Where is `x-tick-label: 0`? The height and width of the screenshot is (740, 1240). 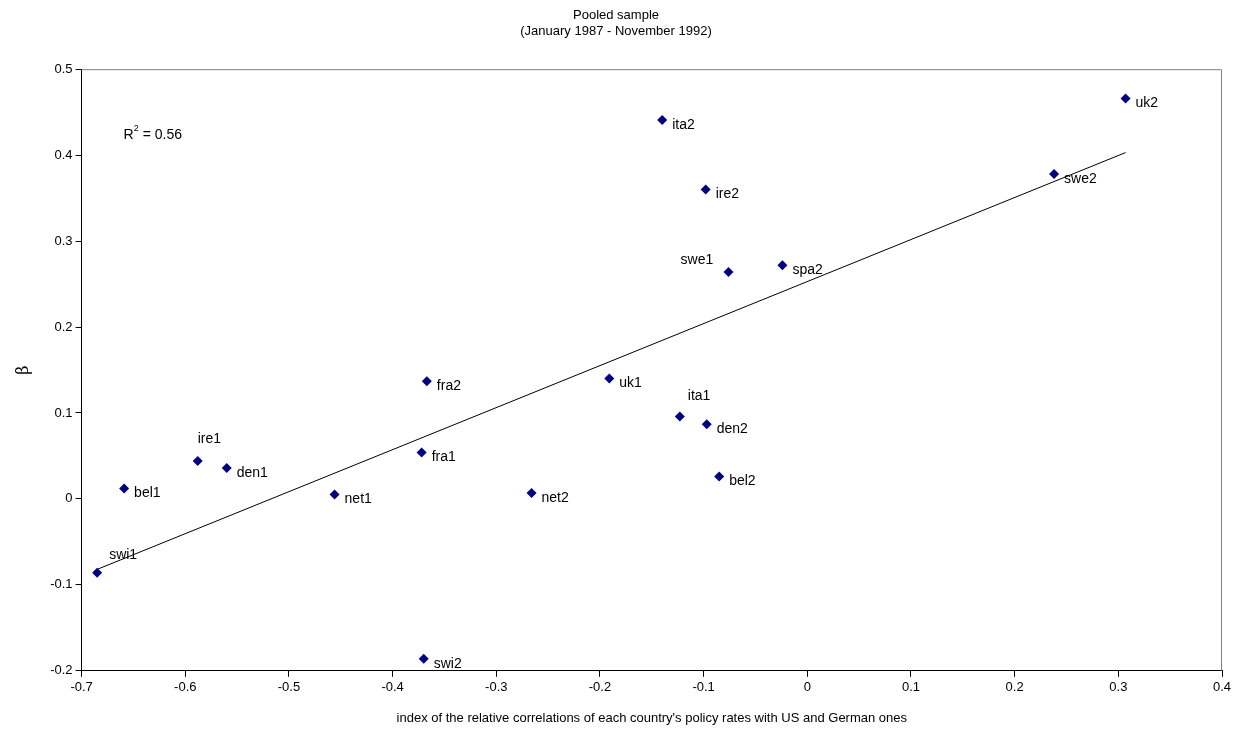 x-tick-label: 0 is located at coordinates (807, 687).